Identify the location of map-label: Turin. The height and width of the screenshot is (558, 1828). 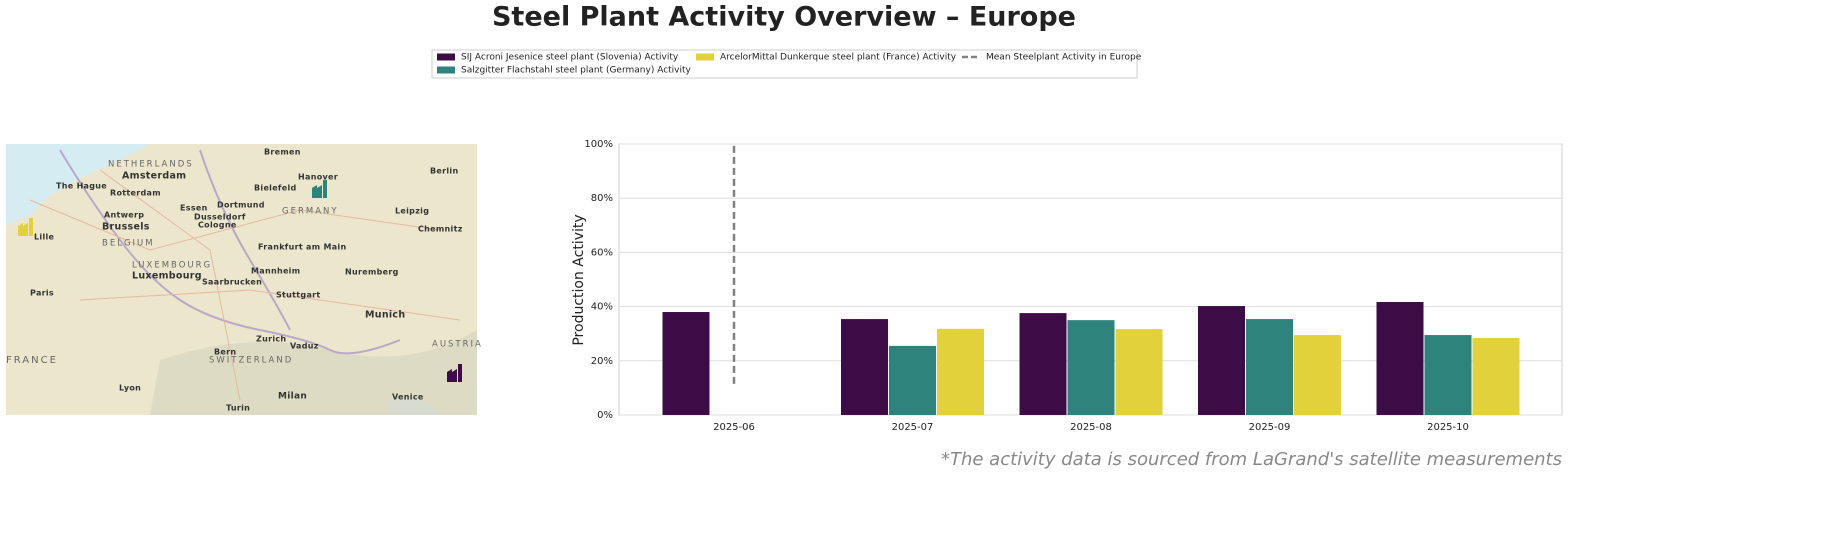
(238, 408).